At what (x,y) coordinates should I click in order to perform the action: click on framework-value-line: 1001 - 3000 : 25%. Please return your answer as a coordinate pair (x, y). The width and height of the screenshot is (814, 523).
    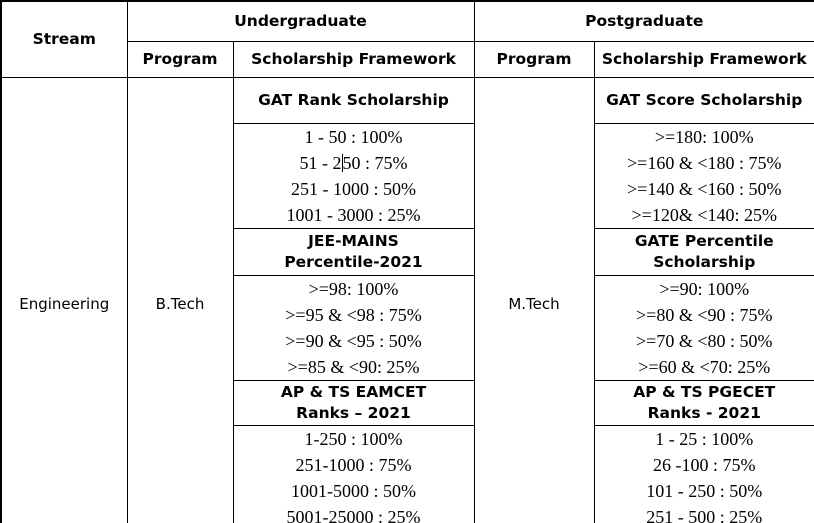
    Looking at the image, I should click on (353, 214).